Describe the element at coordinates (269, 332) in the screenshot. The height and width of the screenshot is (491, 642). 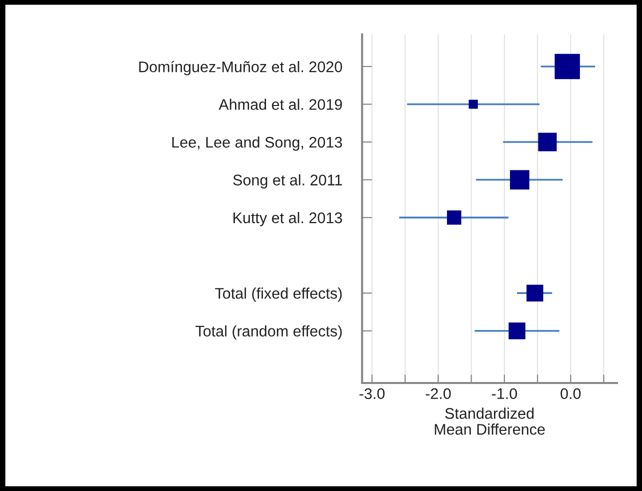
I see `y-tick-label: Total (random effects)` at that location.